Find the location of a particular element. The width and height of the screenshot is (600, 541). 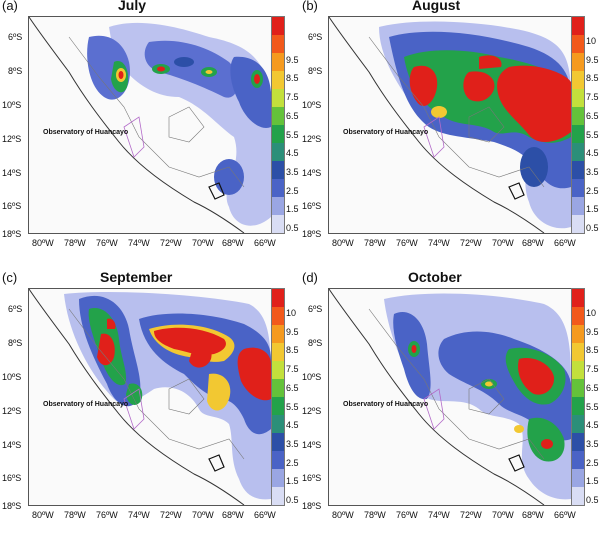

panel-letter: (c) is located at coordinates (10, 277).